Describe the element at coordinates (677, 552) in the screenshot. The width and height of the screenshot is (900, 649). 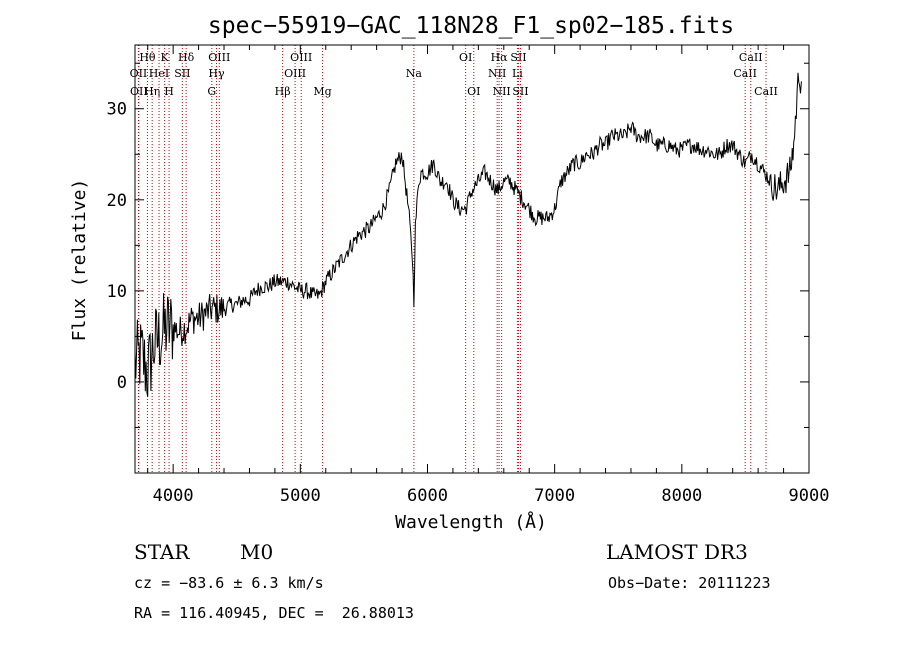
I see `survey-name: LAMOST DR3` at that location.